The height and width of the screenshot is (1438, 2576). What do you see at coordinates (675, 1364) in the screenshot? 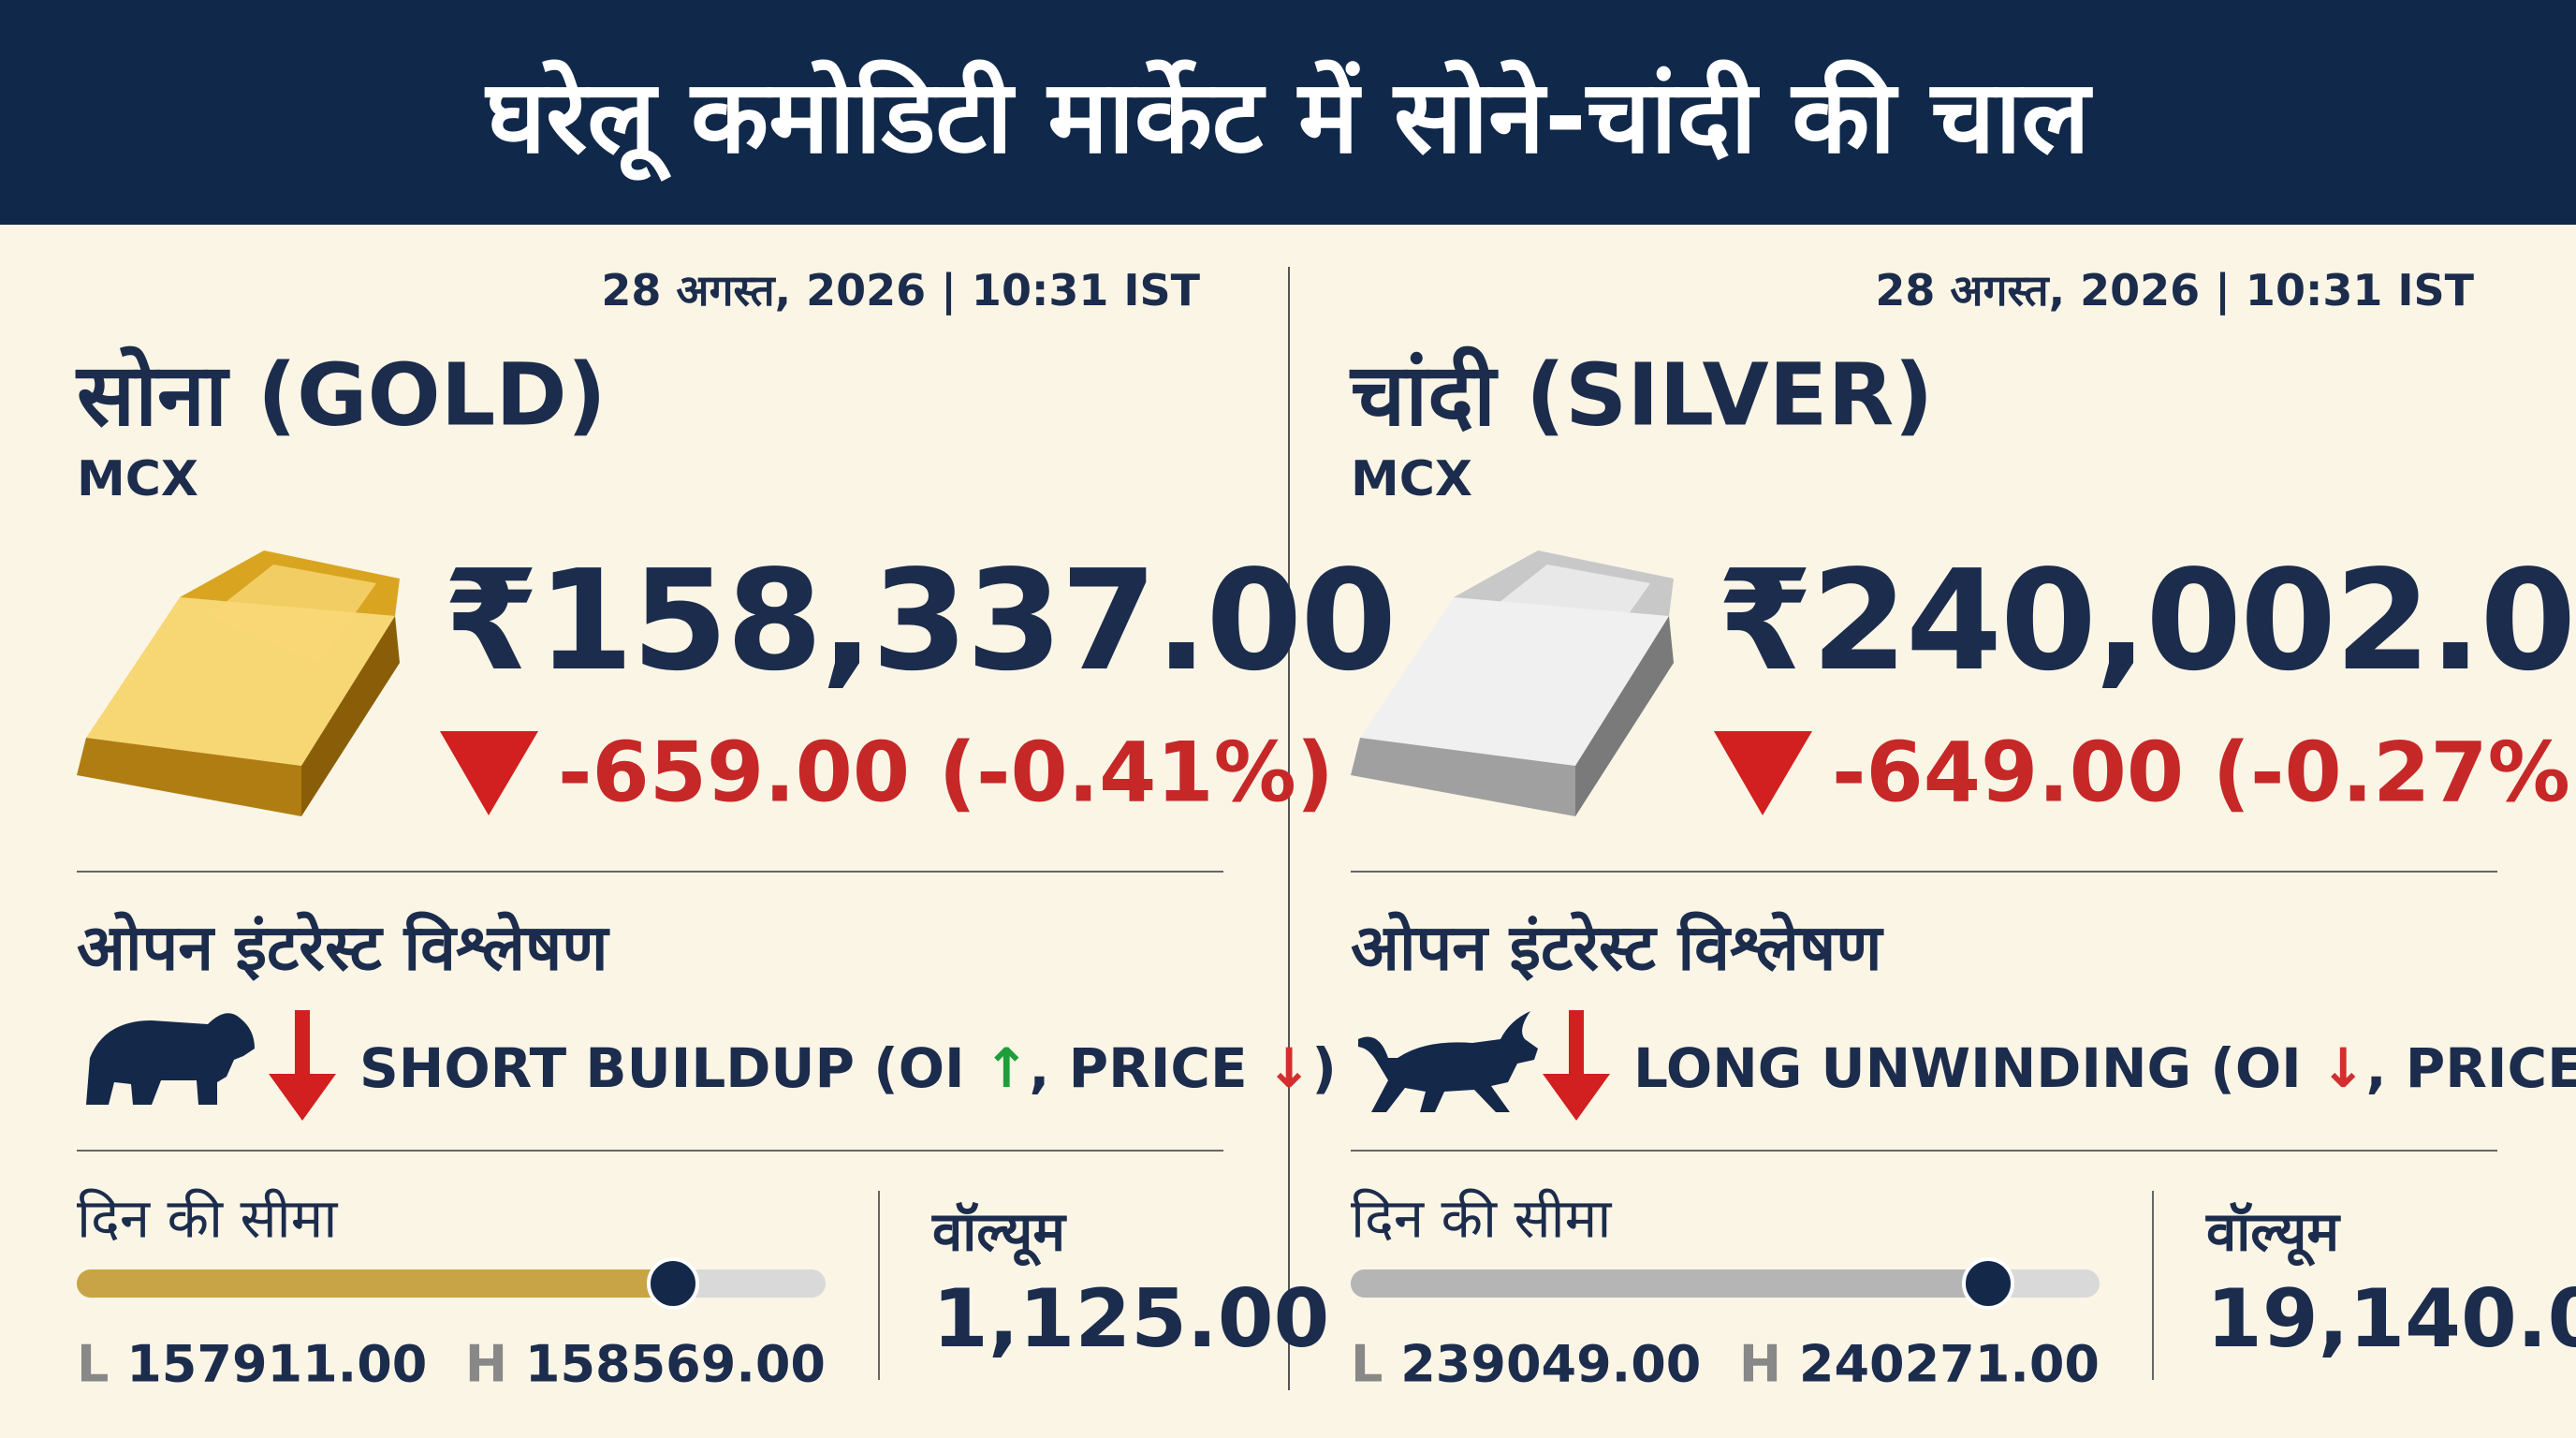
I see `high-value: 158569.00` at bounding box center [675, 1364].